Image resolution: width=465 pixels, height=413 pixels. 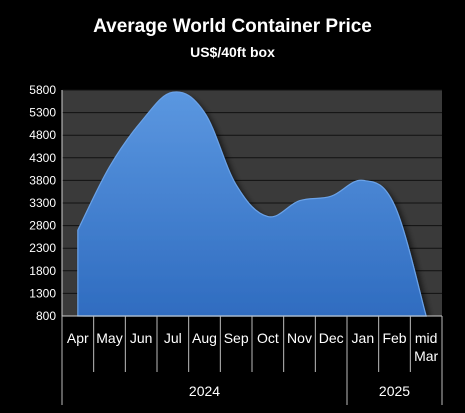 What do you see at coordinates (42, 180) in the screenshot?
I see `y-tick-label: 3800` at bounding box center [42, 180].